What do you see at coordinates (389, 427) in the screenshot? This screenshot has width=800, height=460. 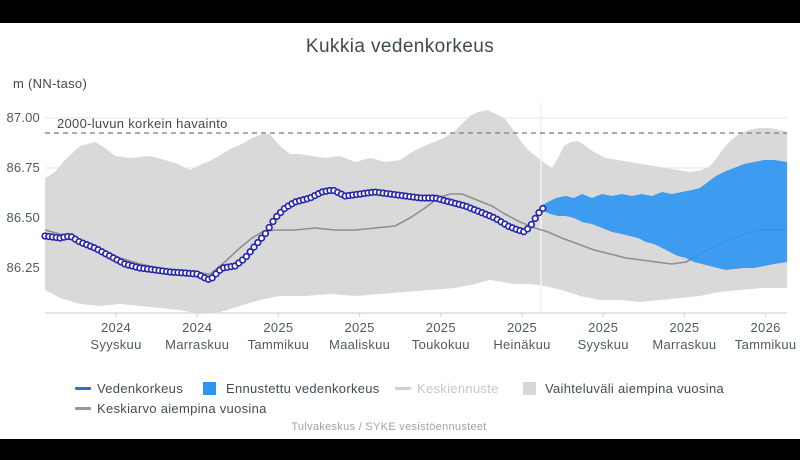 I see `footer-credit: Tulvakeskus / SYKE vesistöennusteet` at bounding box center [389, 427].